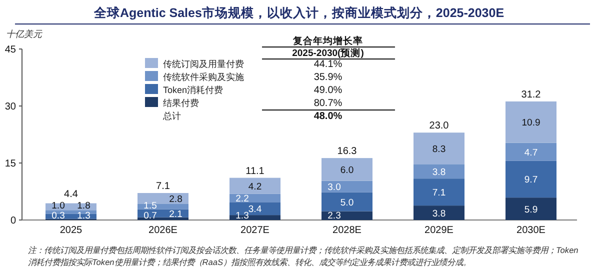  What do you see at coordinates (531, 230) in the screenshot?
I see `x-tick-label: 2030E` at bounding box center [531, 230].